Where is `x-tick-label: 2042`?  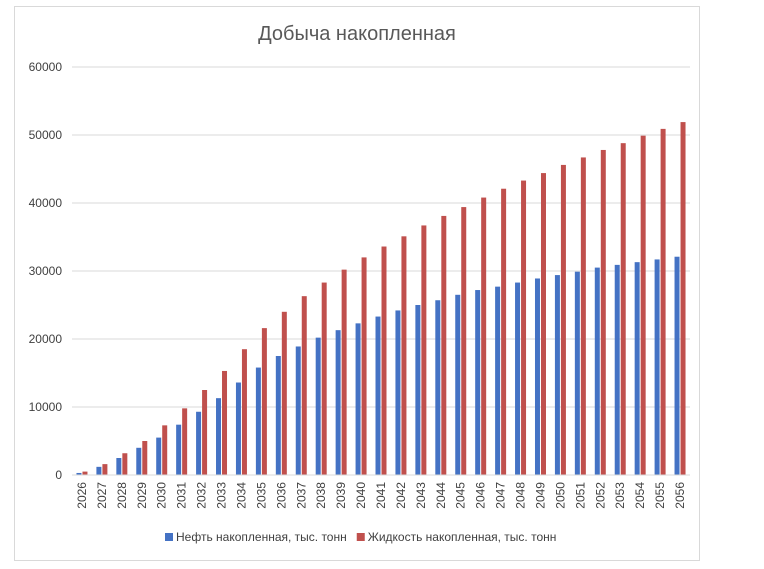
x-tick-label: 2042 is located at coordinates (401, 495).